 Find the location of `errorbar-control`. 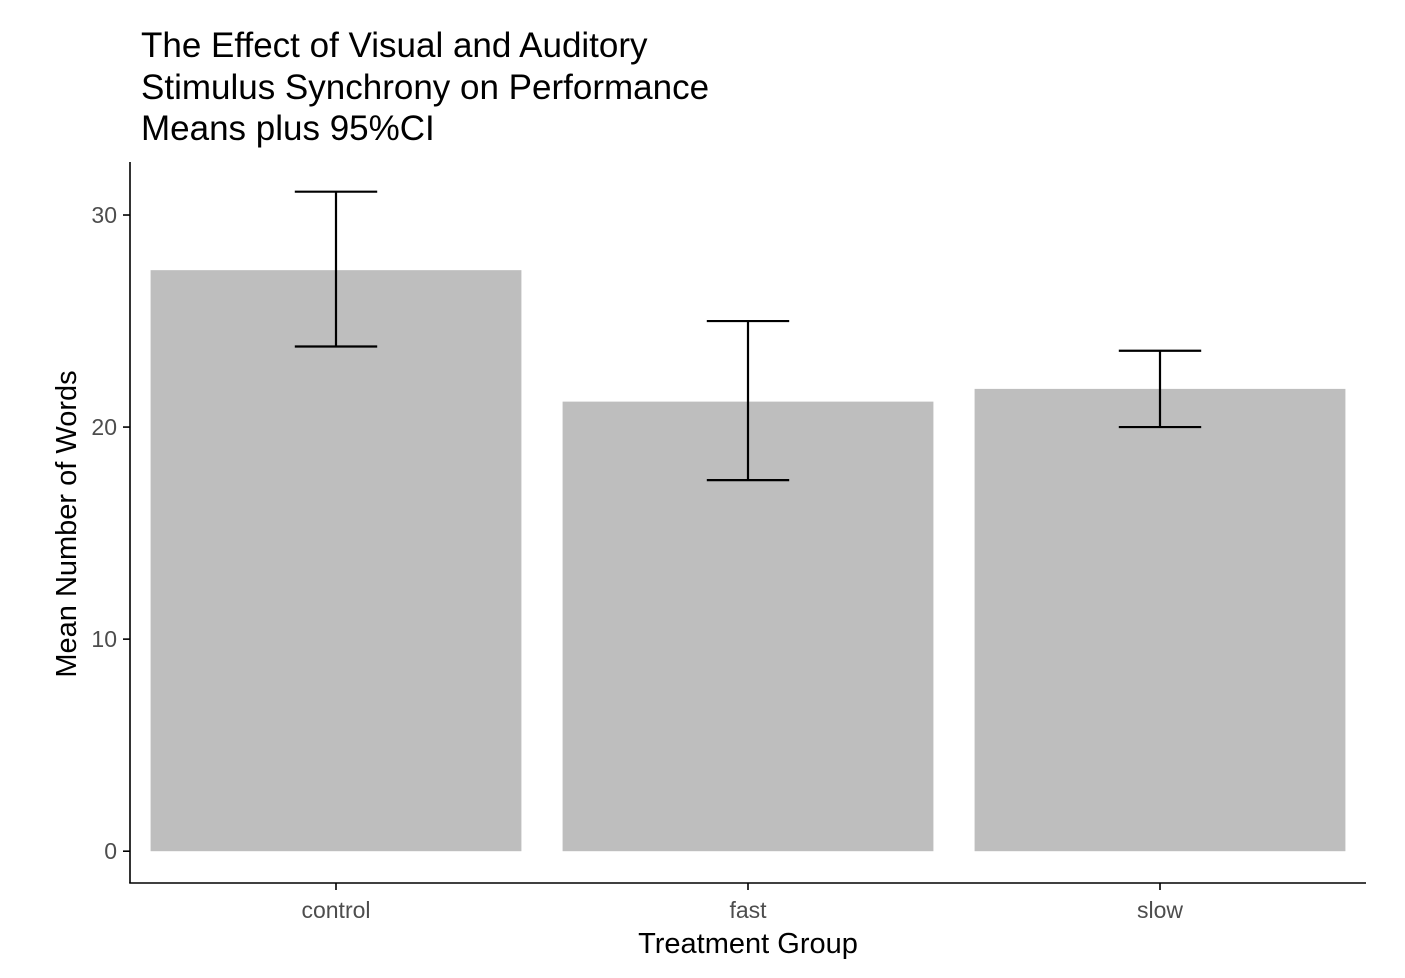

errorbar-control is located at coordinates (336, 269).